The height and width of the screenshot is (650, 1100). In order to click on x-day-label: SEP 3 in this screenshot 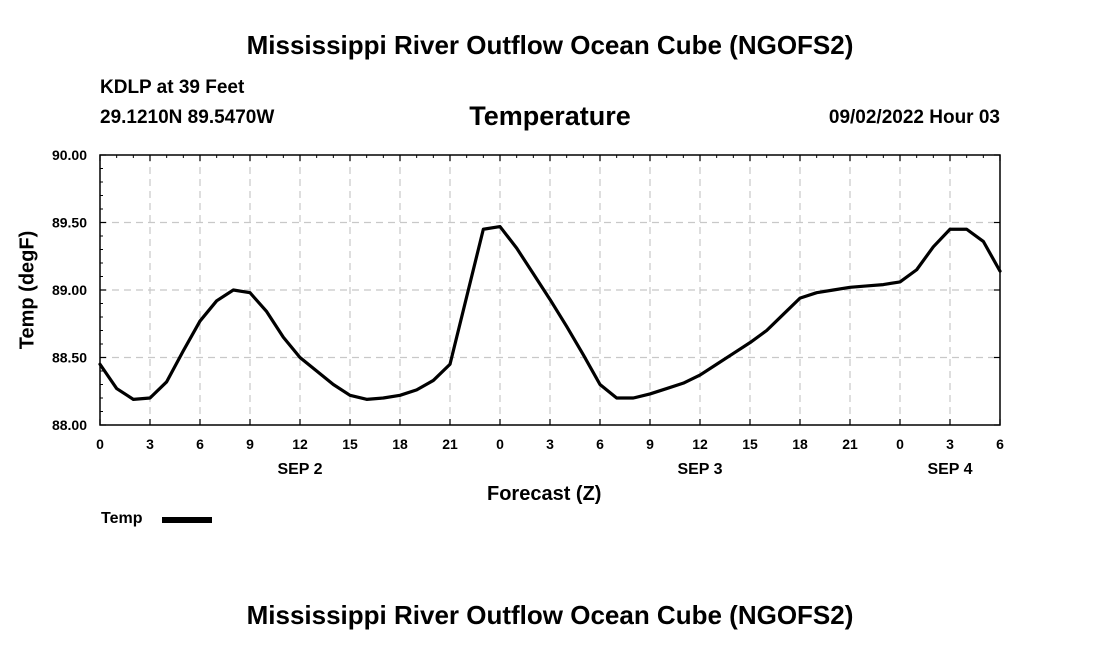, I will do `click(699, 469)`.